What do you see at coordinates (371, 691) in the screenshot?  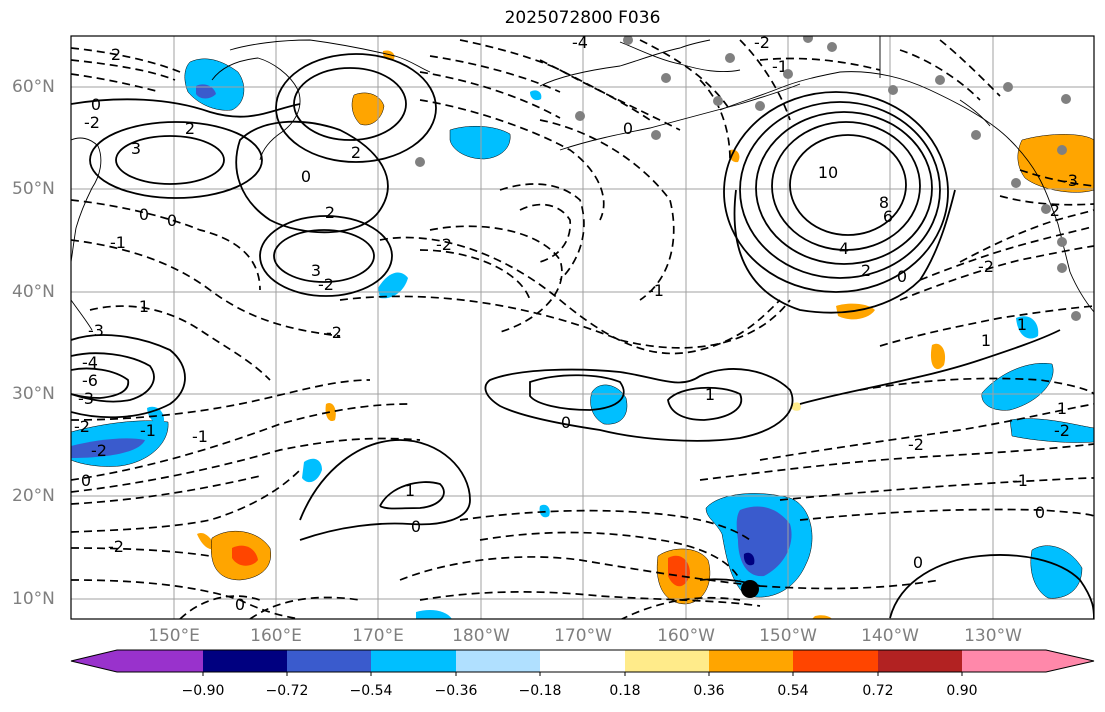 I see `colorbar-tick-label: −0.54` at bounding box center [371, 691].